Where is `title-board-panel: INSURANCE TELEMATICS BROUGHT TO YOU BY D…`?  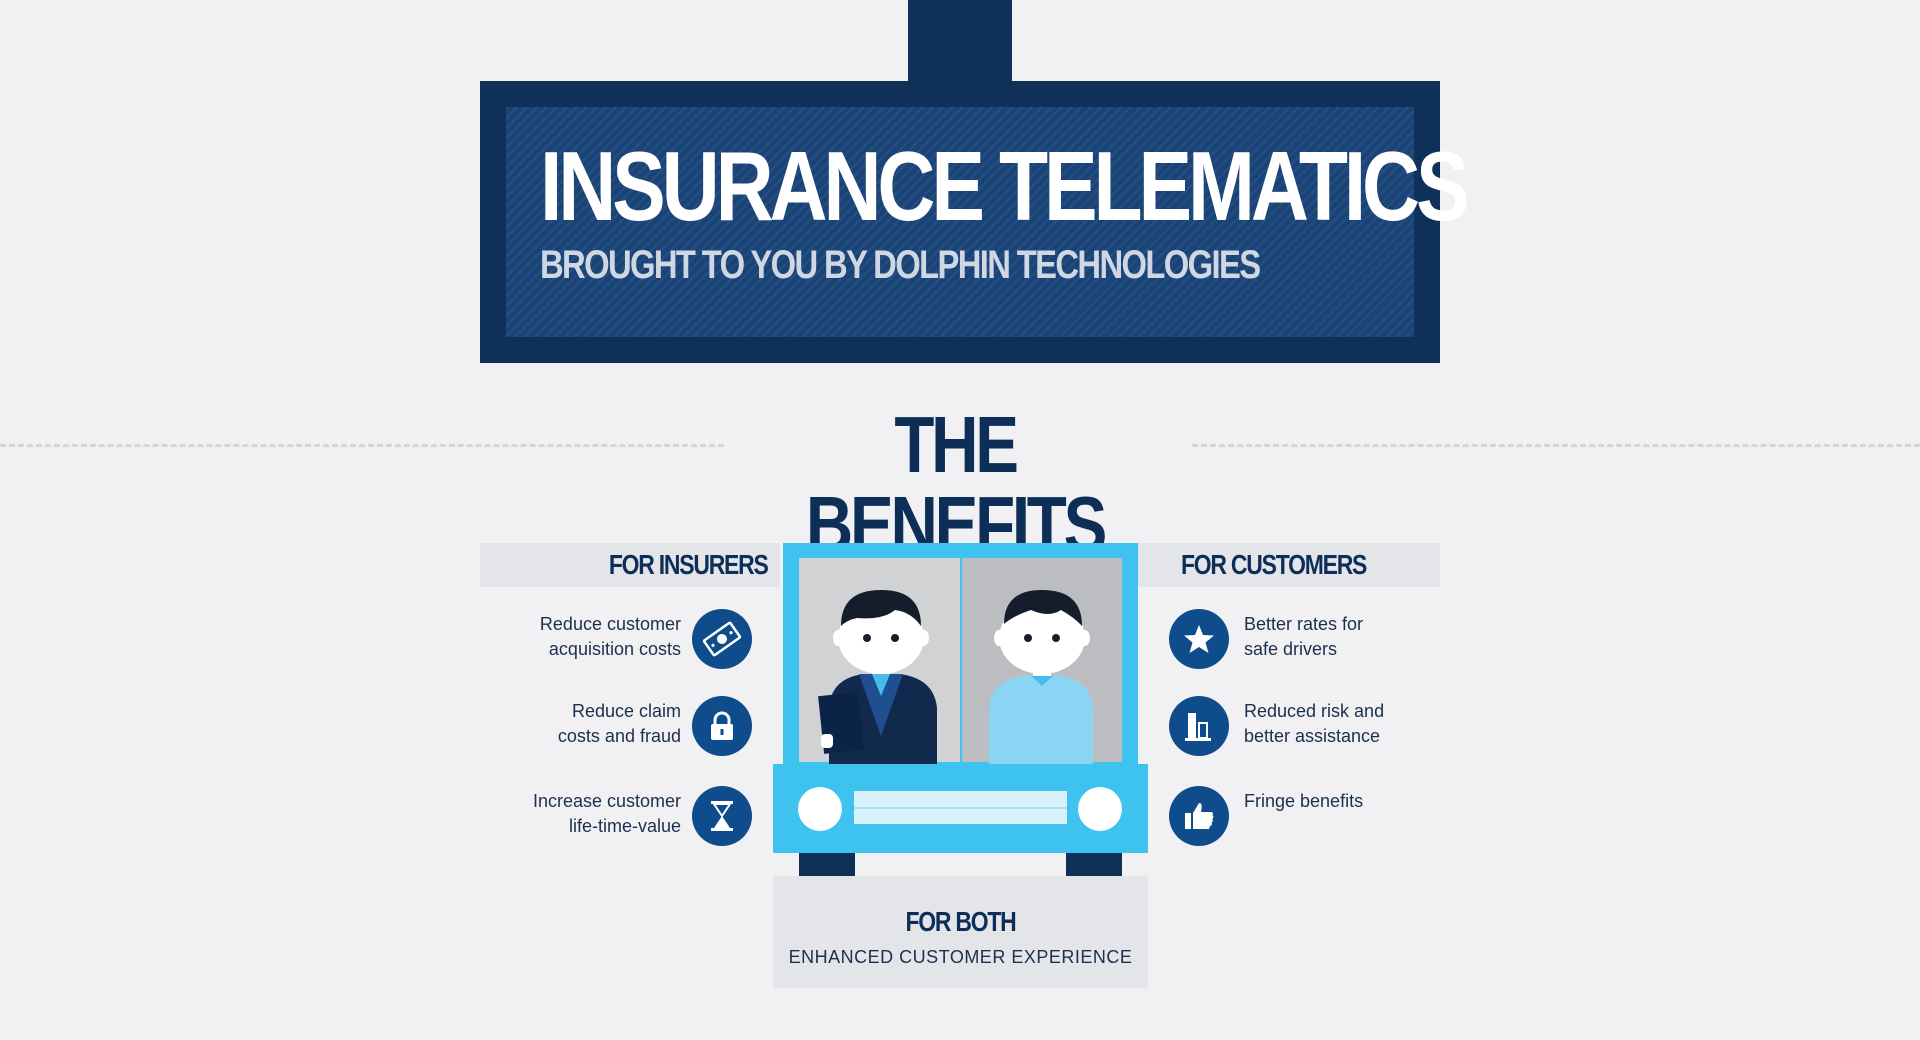
title-board-panel: INSURANCE TELEMATICS BROUGHT TO YOU BY D… is located at coordinates (988, 222).